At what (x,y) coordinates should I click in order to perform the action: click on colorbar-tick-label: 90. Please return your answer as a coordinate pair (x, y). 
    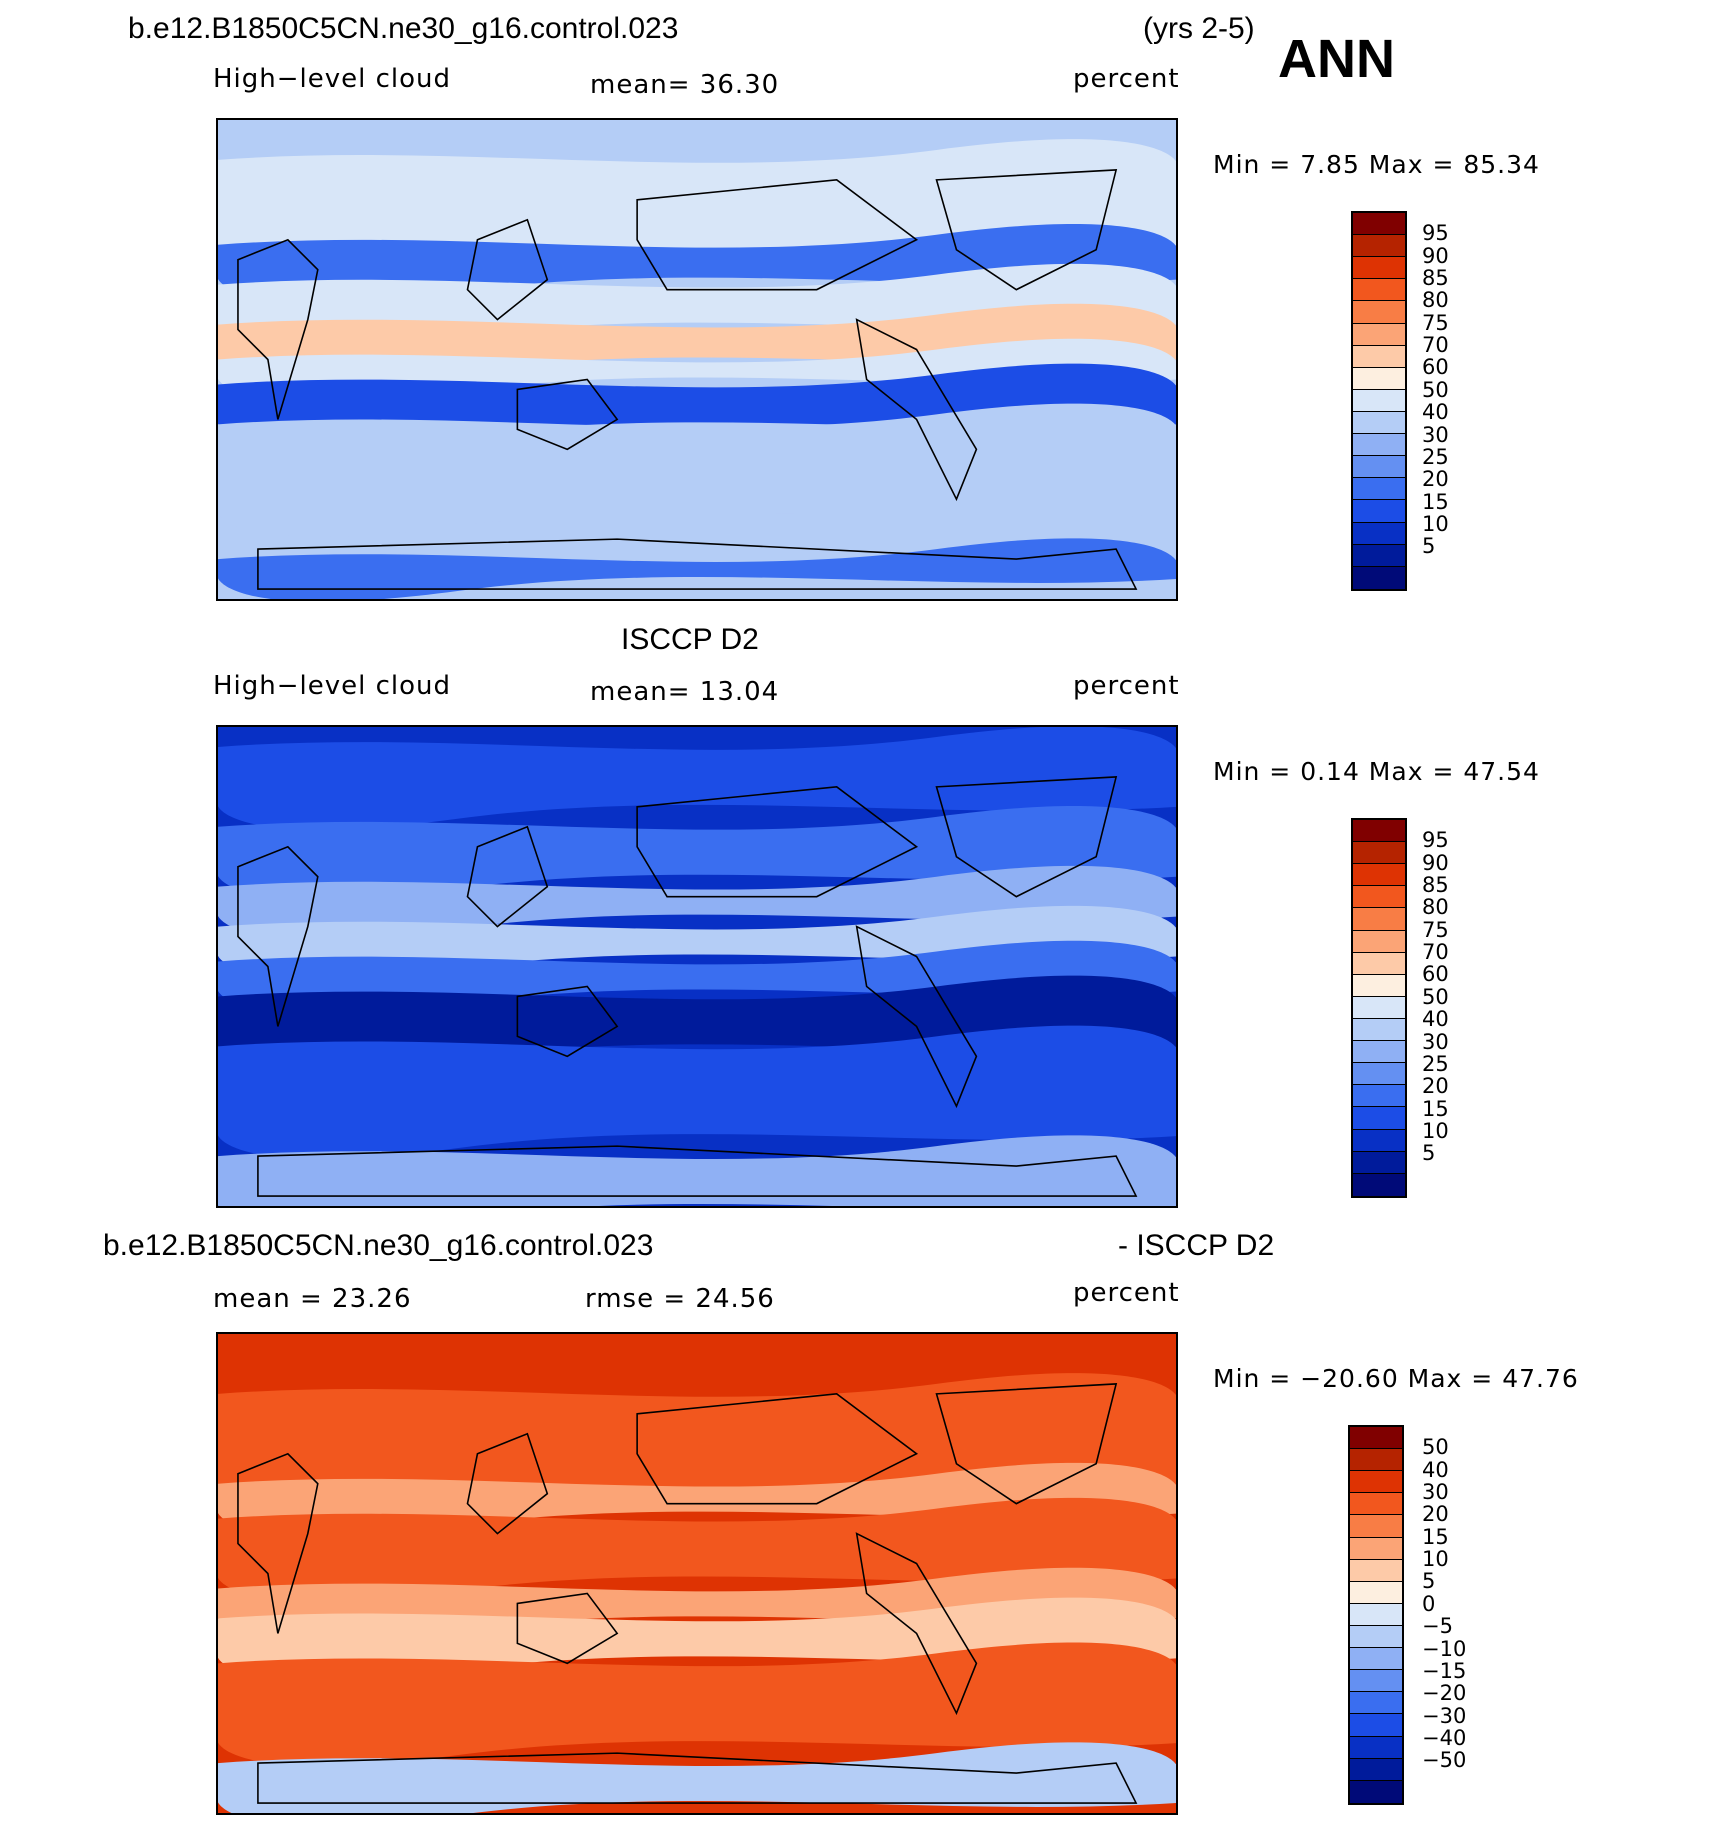
    Looking at the image, I should click on (1435, 255).